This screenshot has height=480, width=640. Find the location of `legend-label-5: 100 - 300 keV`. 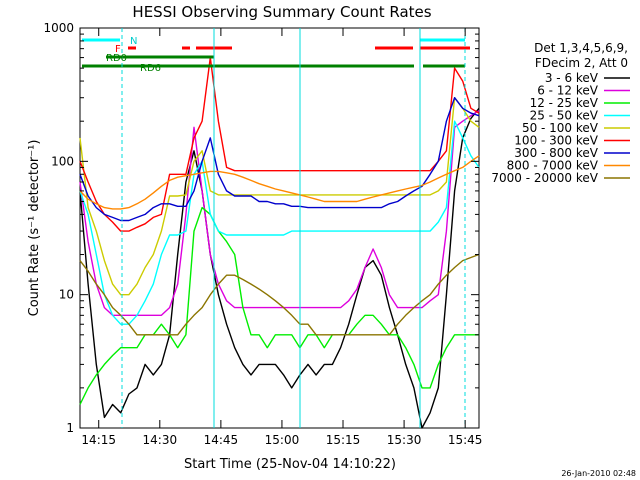

legend-label-5: 100 - 300 keV is located at coordinates (556, 141).